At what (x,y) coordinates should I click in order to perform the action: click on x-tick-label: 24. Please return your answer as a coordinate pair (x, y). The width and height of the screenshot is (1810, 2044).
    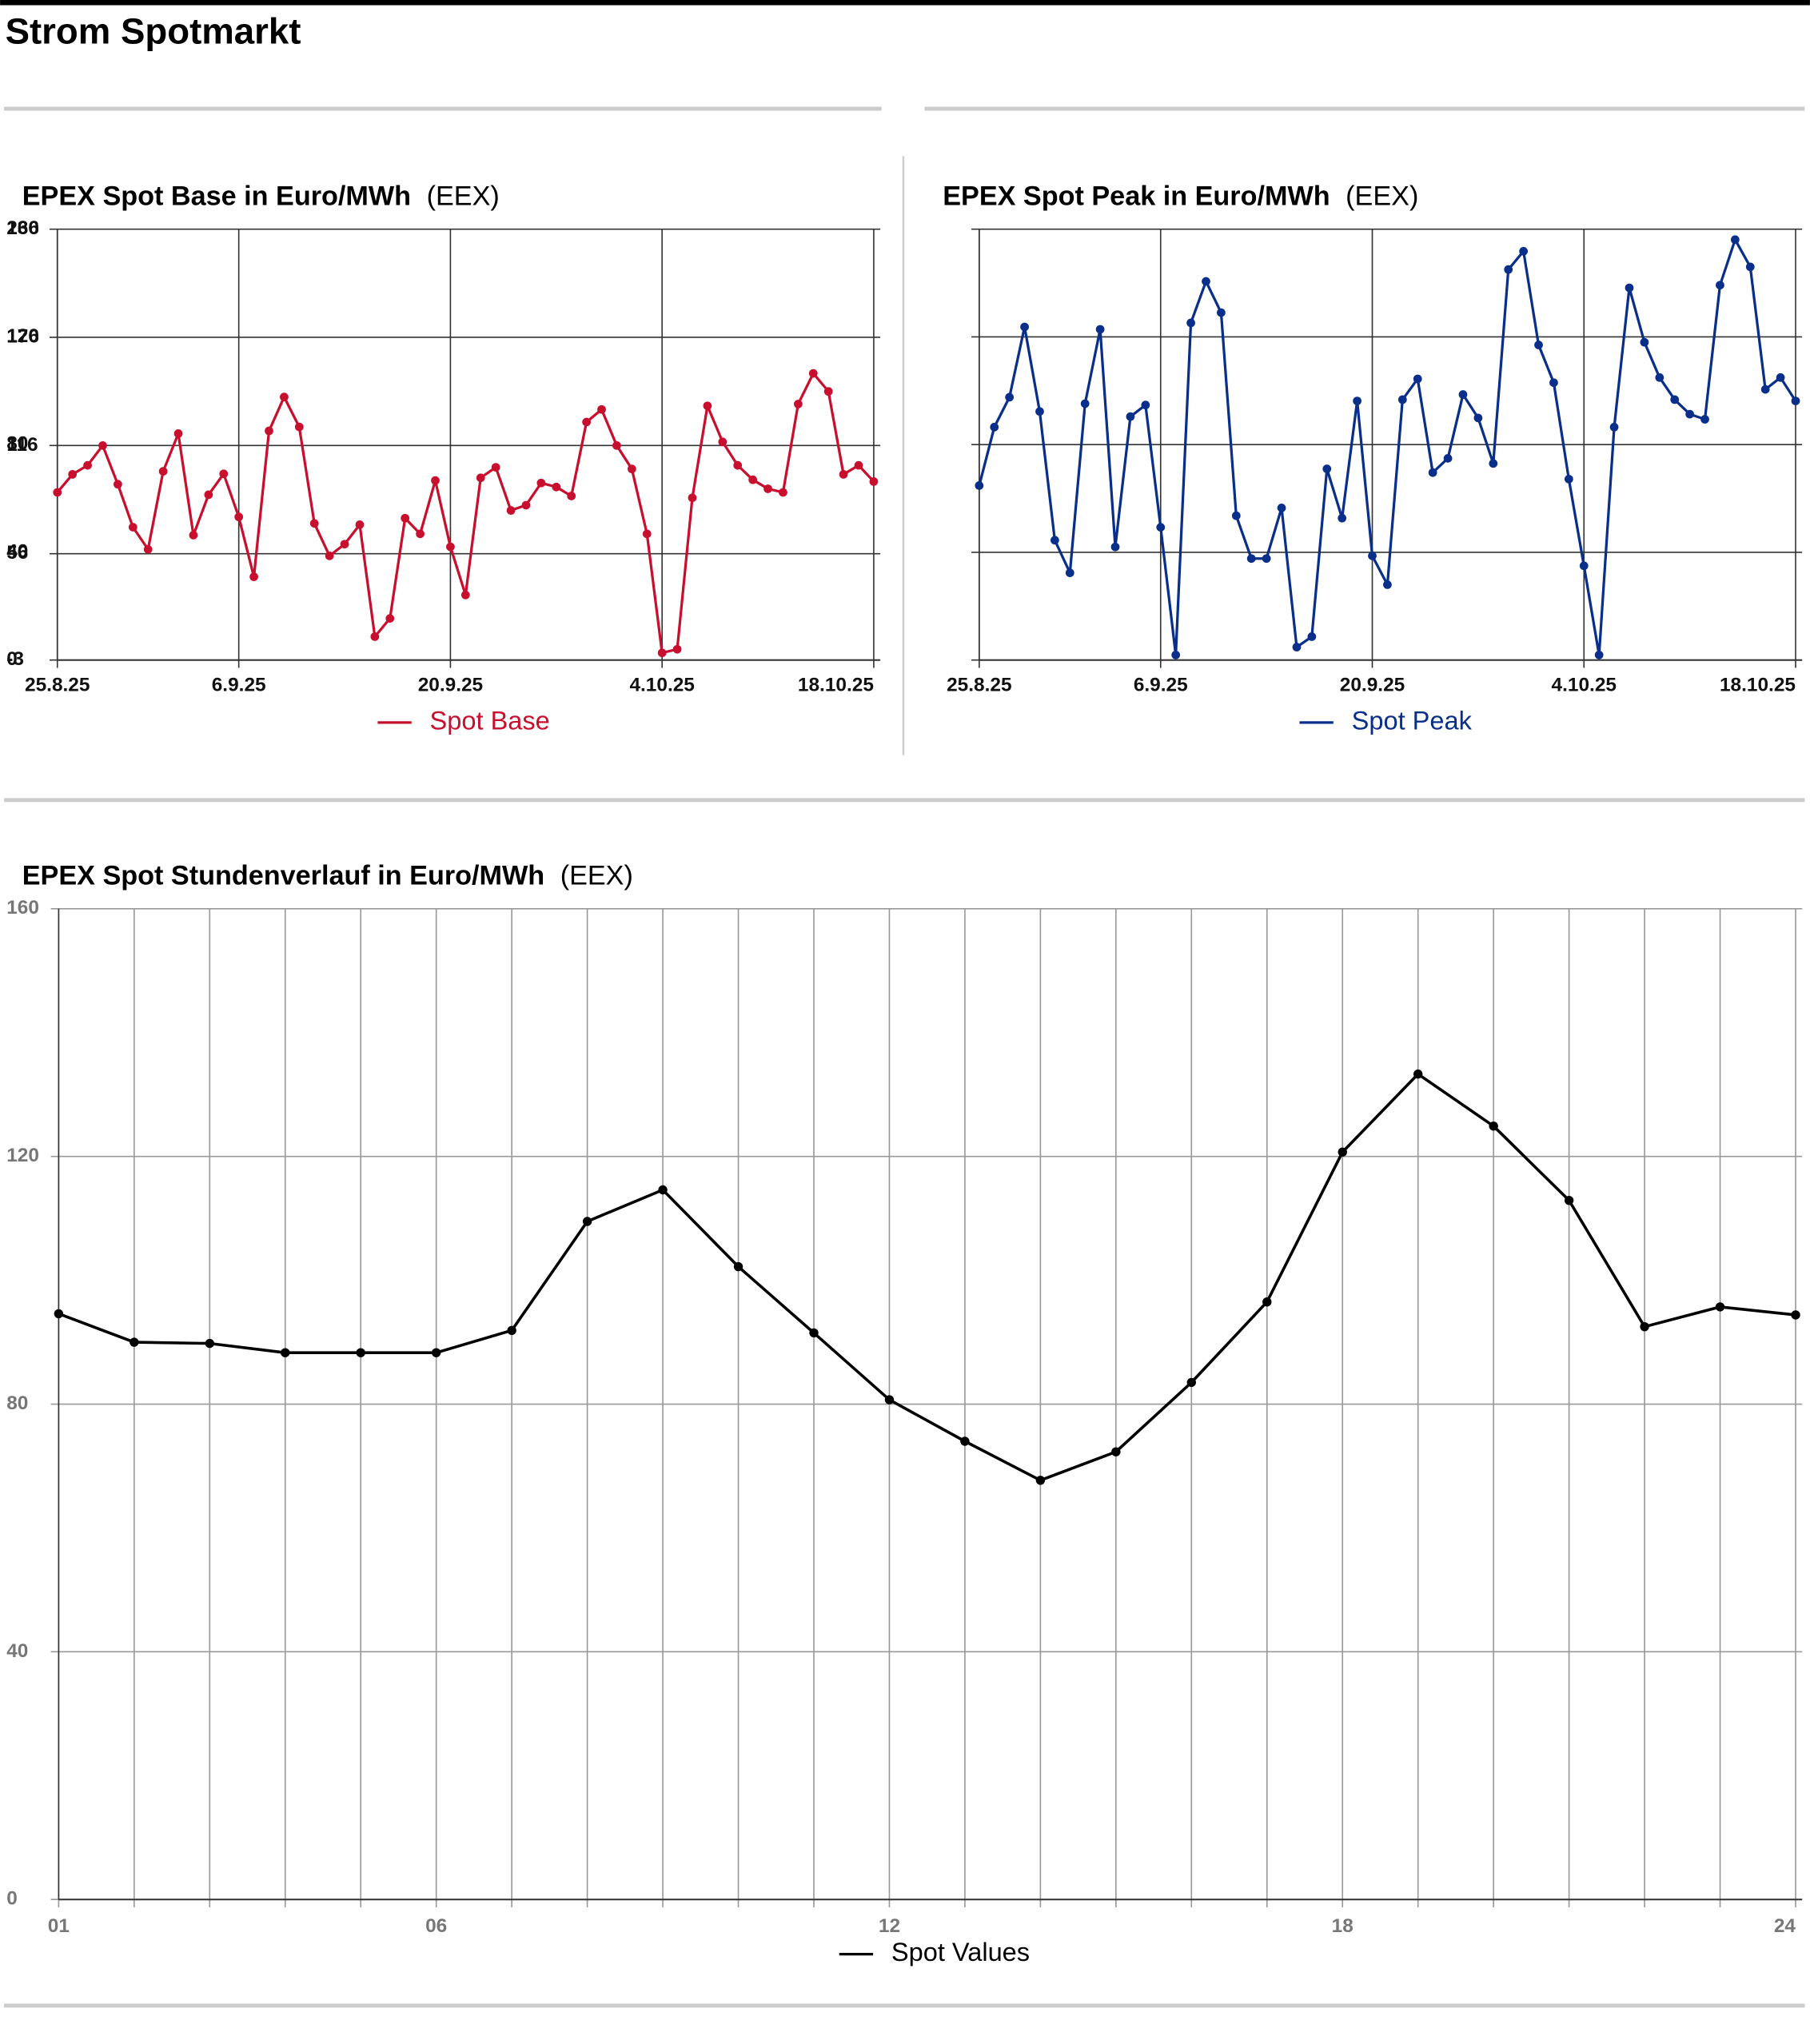
    Looking at the image, I should click on (1785, 1926).